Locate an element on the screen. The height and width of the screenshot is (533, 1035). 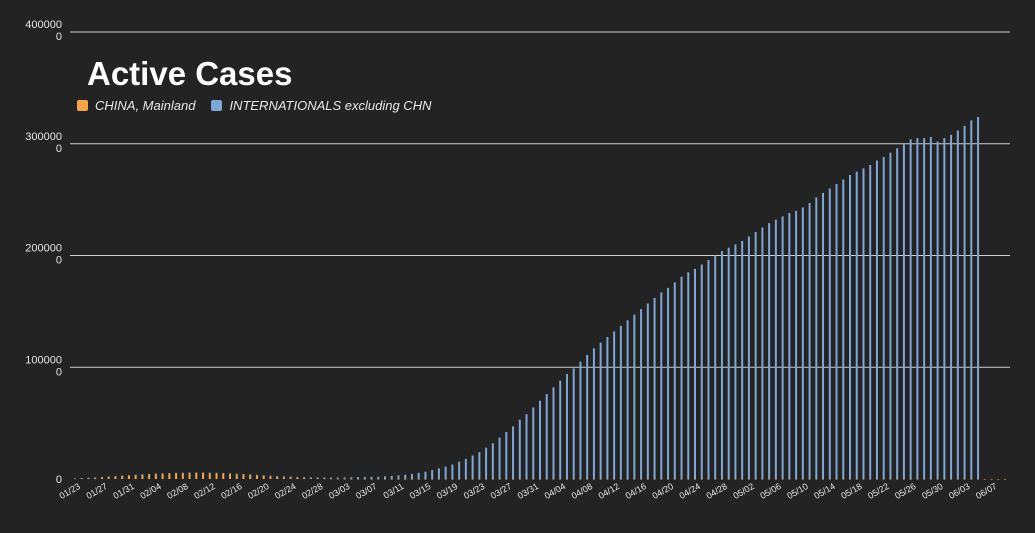
x-tick-label: 01/27 is located at coordinates (96, 491).